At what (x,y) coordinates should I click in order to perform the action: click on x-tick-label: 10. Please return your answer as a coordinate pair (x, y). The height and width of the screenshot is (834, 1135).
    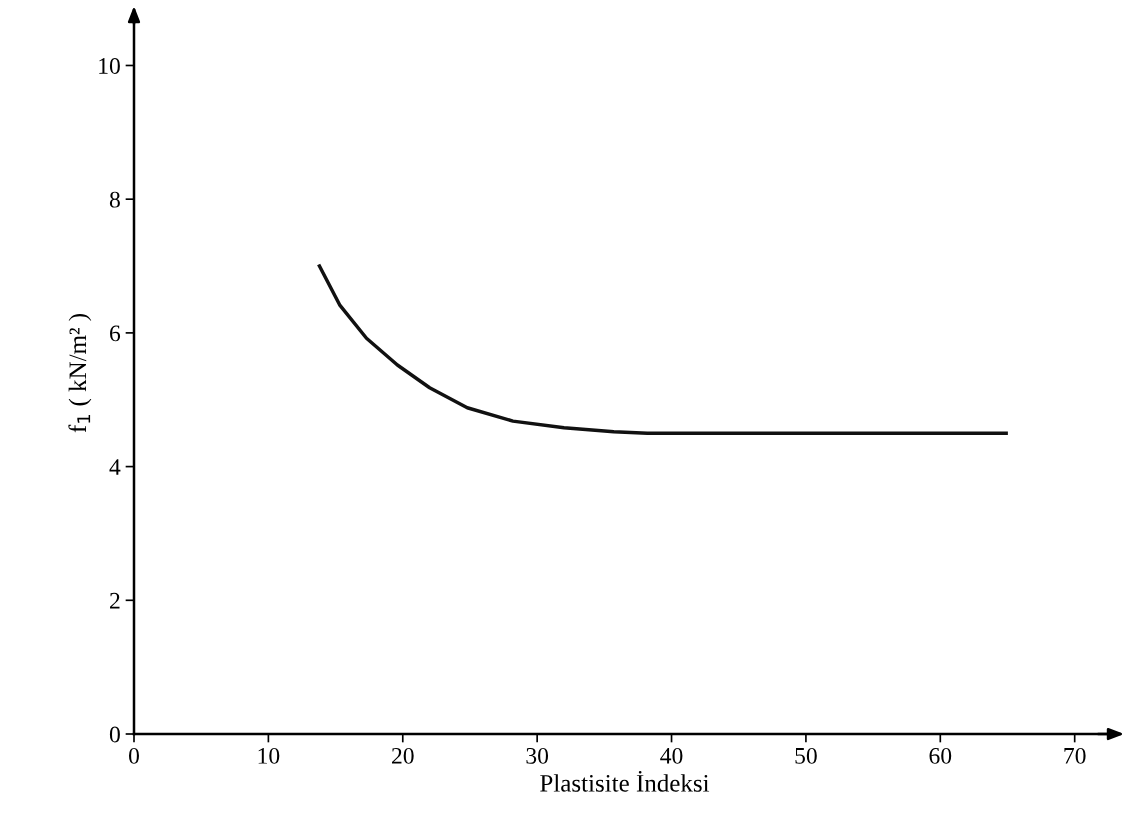
    Looking at the image, I should click on (269, 755).